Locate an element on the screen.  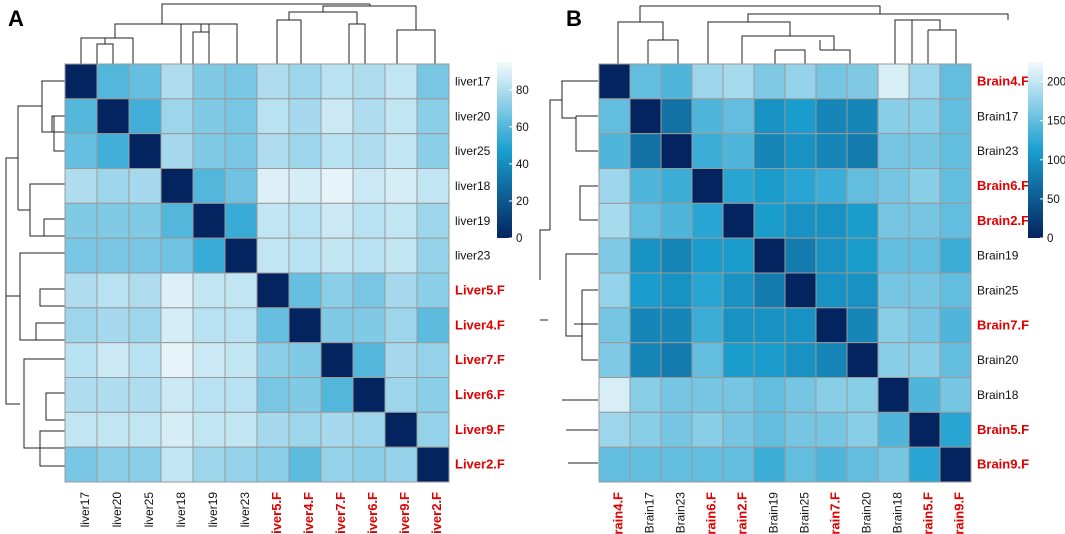
column-label: Brain19 is located at coordinates (774, 513).